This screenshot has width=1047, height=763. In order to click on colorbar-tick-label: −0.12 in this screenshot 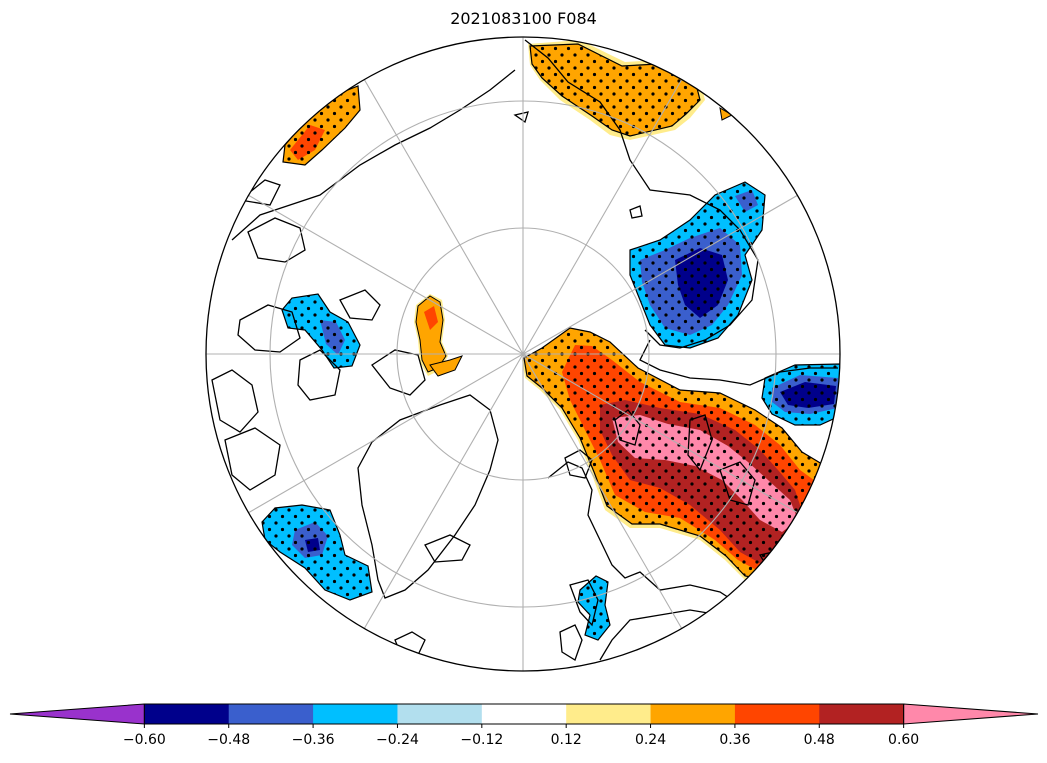, I will do `click(481, 740)`.